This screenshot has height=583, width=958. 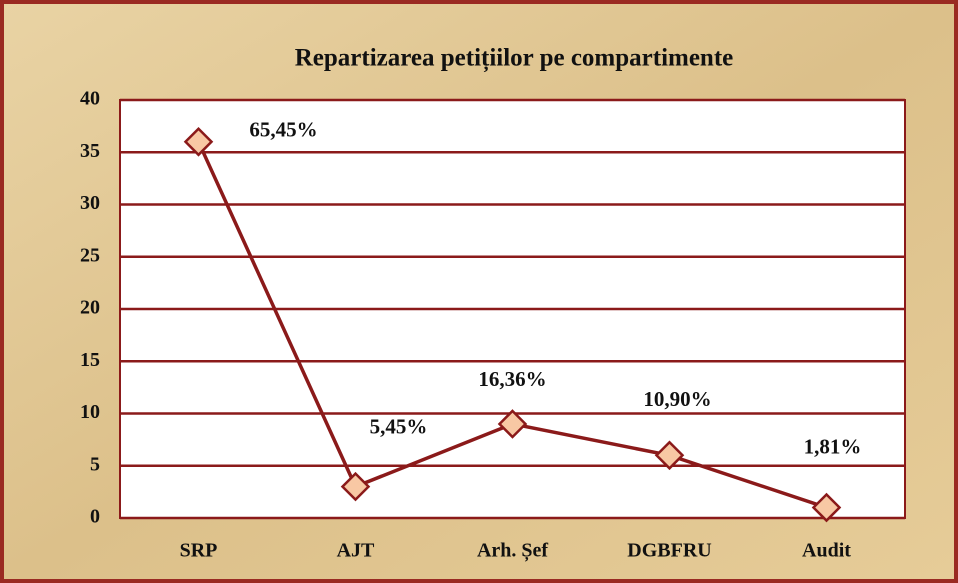 I want to click on y-tick-label: 15, so click(x=90, y=360).